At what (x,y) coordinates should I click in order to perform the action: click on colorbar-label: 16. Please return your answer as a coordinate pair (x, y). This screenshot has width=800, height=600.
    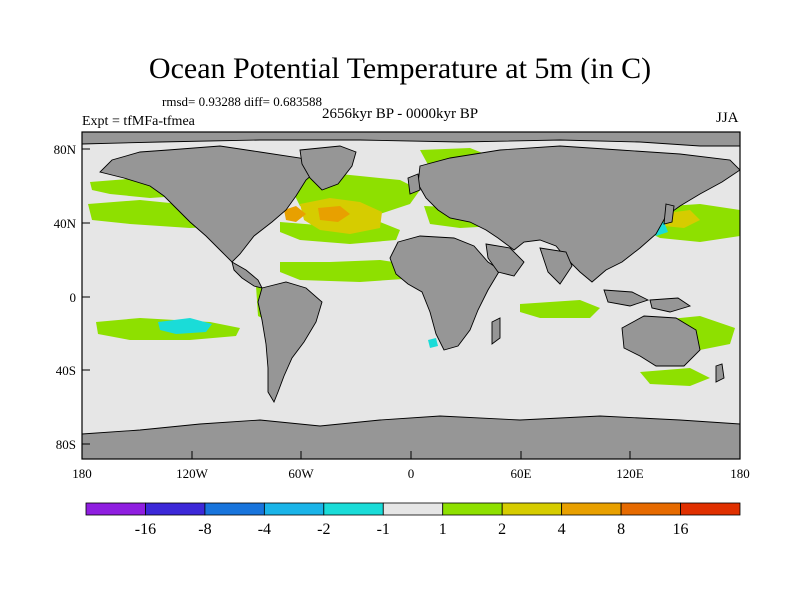
    Looking at the image, I should click on (681, 529).